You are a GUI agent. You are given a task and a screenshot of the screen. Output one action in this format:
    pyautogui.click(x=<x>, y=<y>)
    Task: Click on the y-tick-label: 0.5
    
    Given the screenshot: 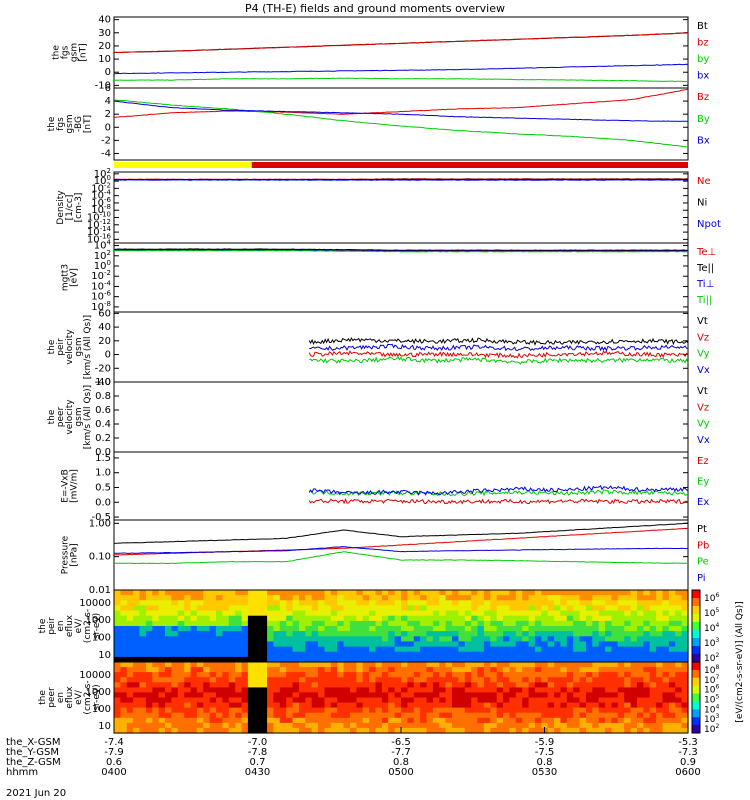 What is the action you would take?
    pyautogui.click(x=103, y=487)
    